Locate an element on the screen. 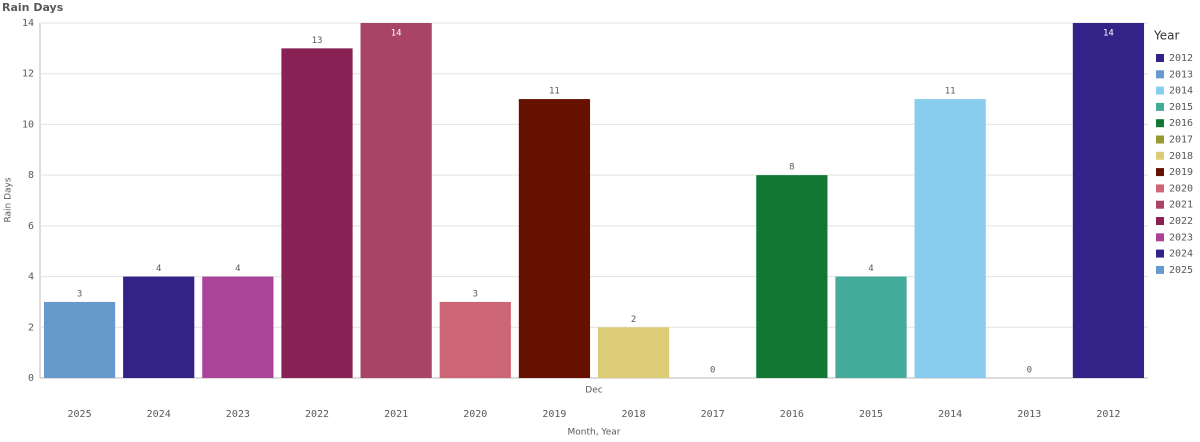 The width and height of the screenshot is (1200, 442). legend-label: 2025 is located at coordinates (1181, 270).